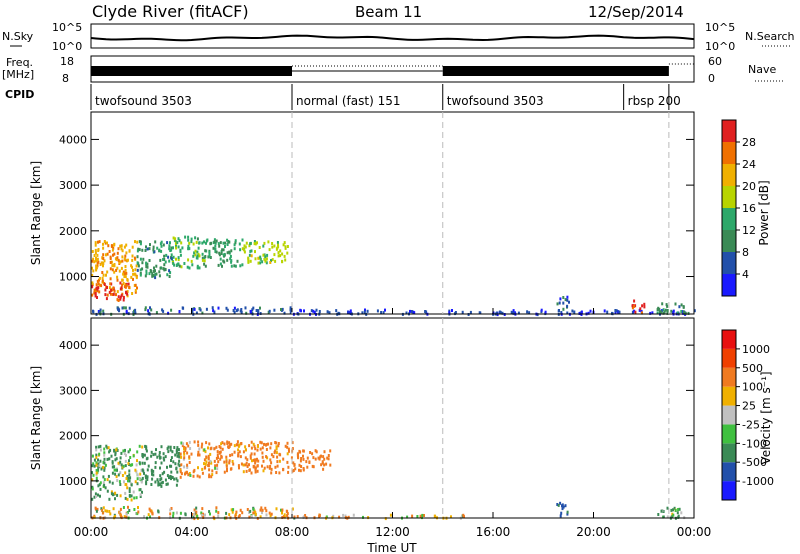 The image size is (800, 554). I want to click on y-tick-label: 2000, so click(73, 436).